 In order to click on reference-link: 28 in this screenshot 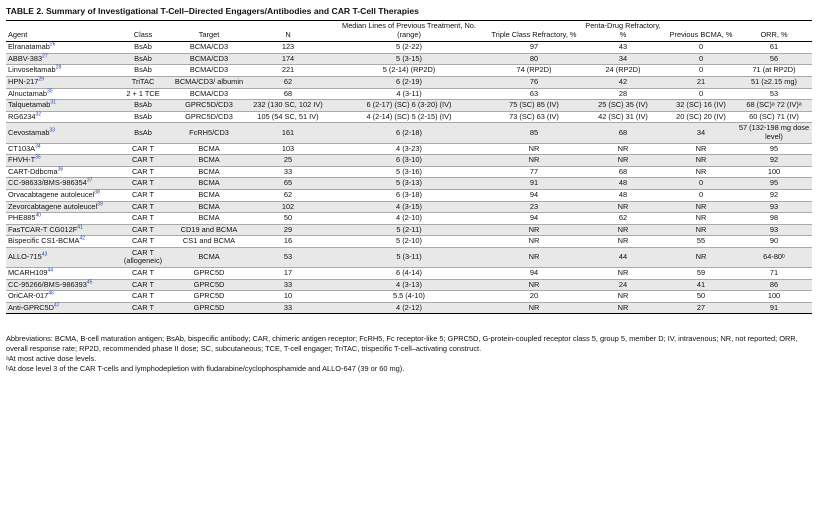, I will do `click(58, 67)`.